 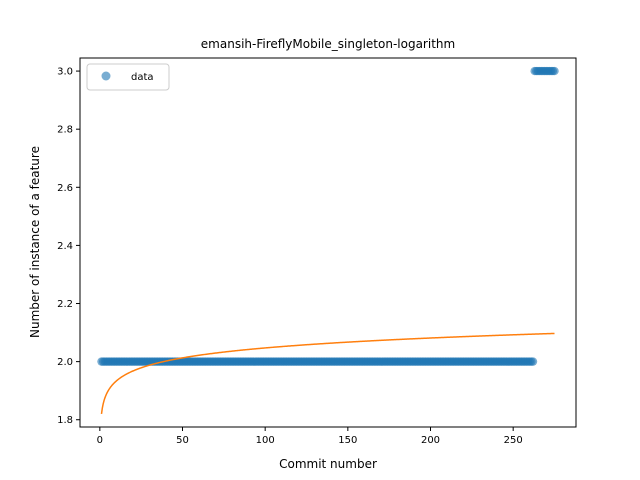 I want to click on legend: data, so click(x=128, y=77).